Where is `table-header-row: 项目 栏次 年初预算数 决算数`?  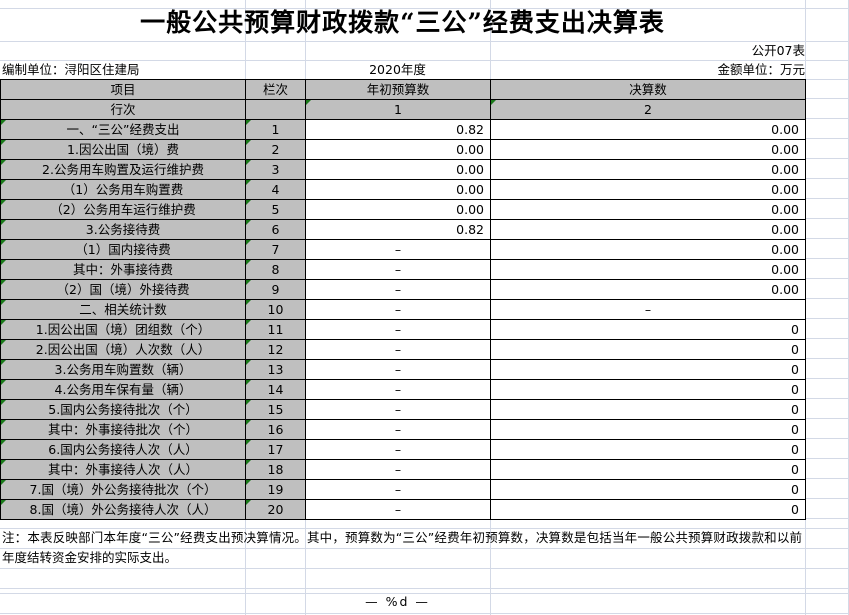 table-header-row: 项目 栏次 年初预算数 决算数 is located at coordinates (403, 89).